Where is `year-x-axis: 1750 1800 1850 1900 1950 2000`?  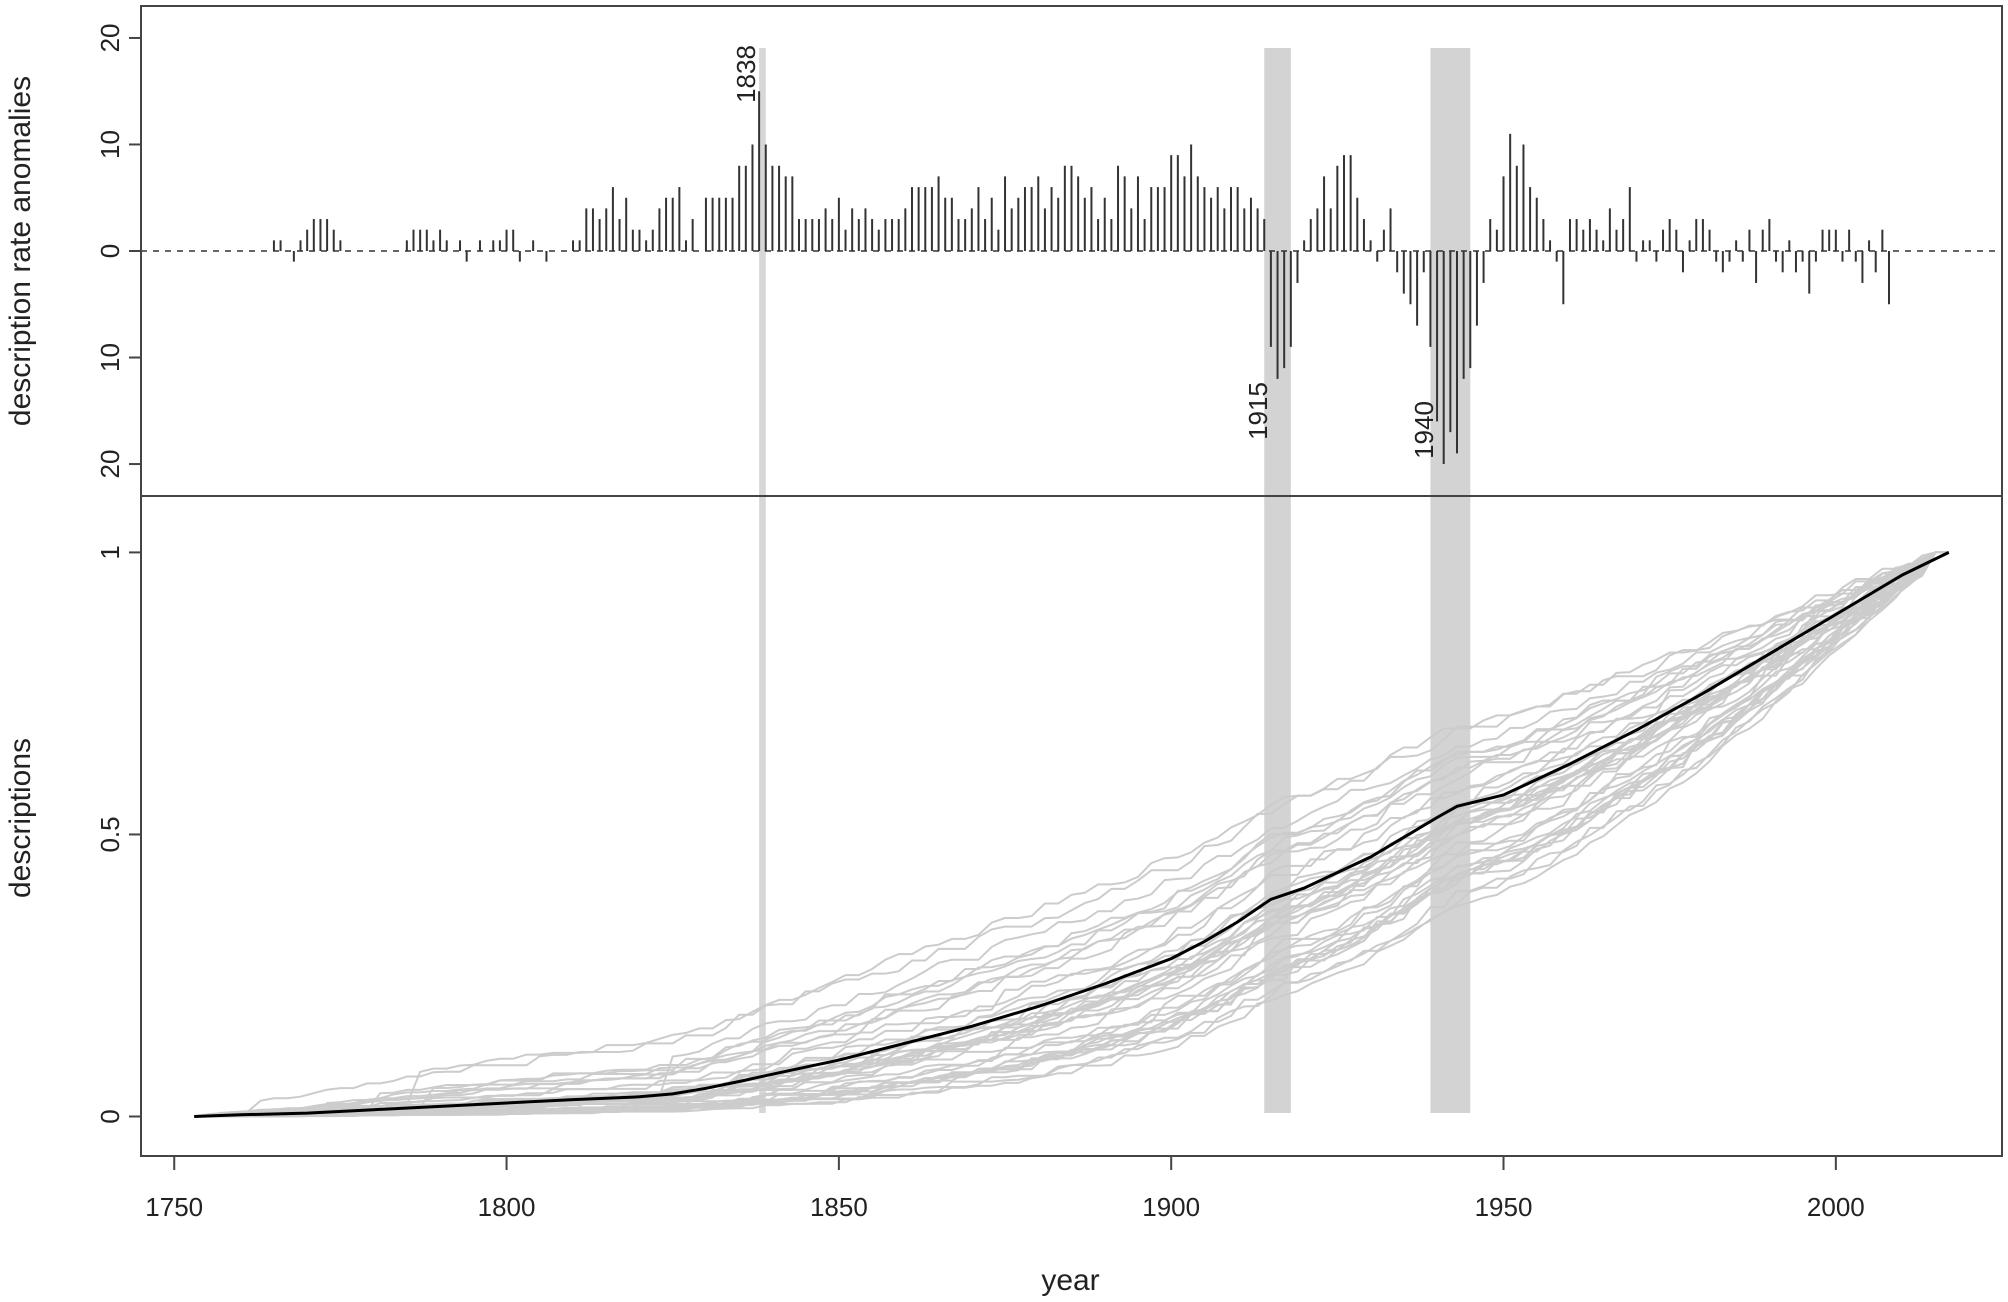 year-x-axis: 1750 1800 1850 1900 1950 2000 is located at coordinates (1005, 1189).